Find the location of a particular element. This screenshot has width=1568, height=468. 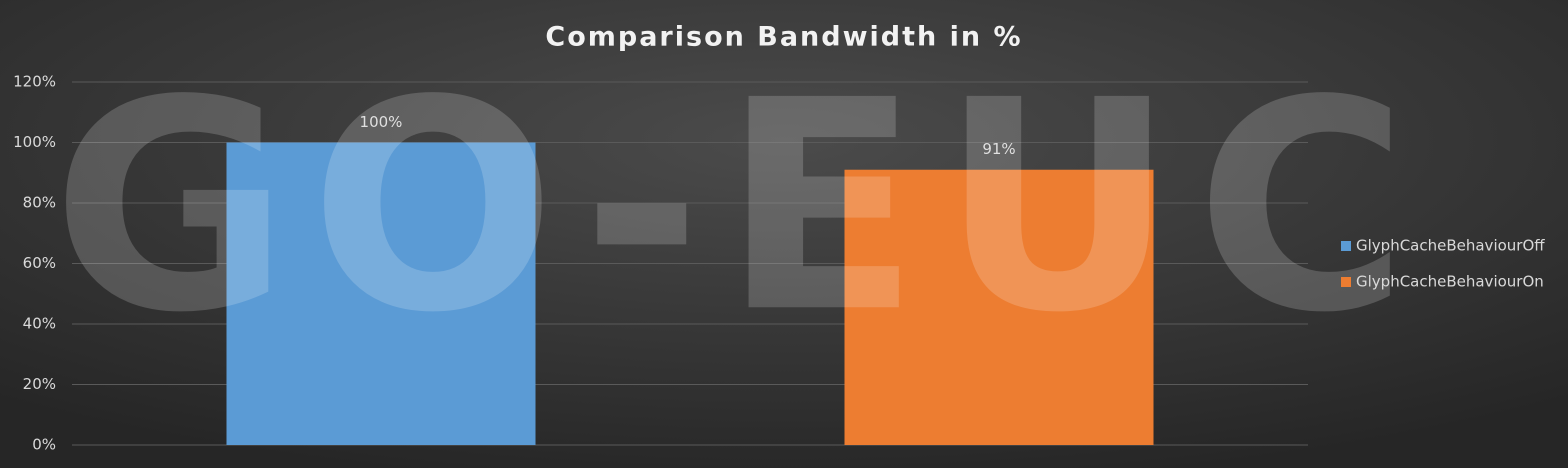

y-tick-label: 120% is located at coordinates (34, 82).